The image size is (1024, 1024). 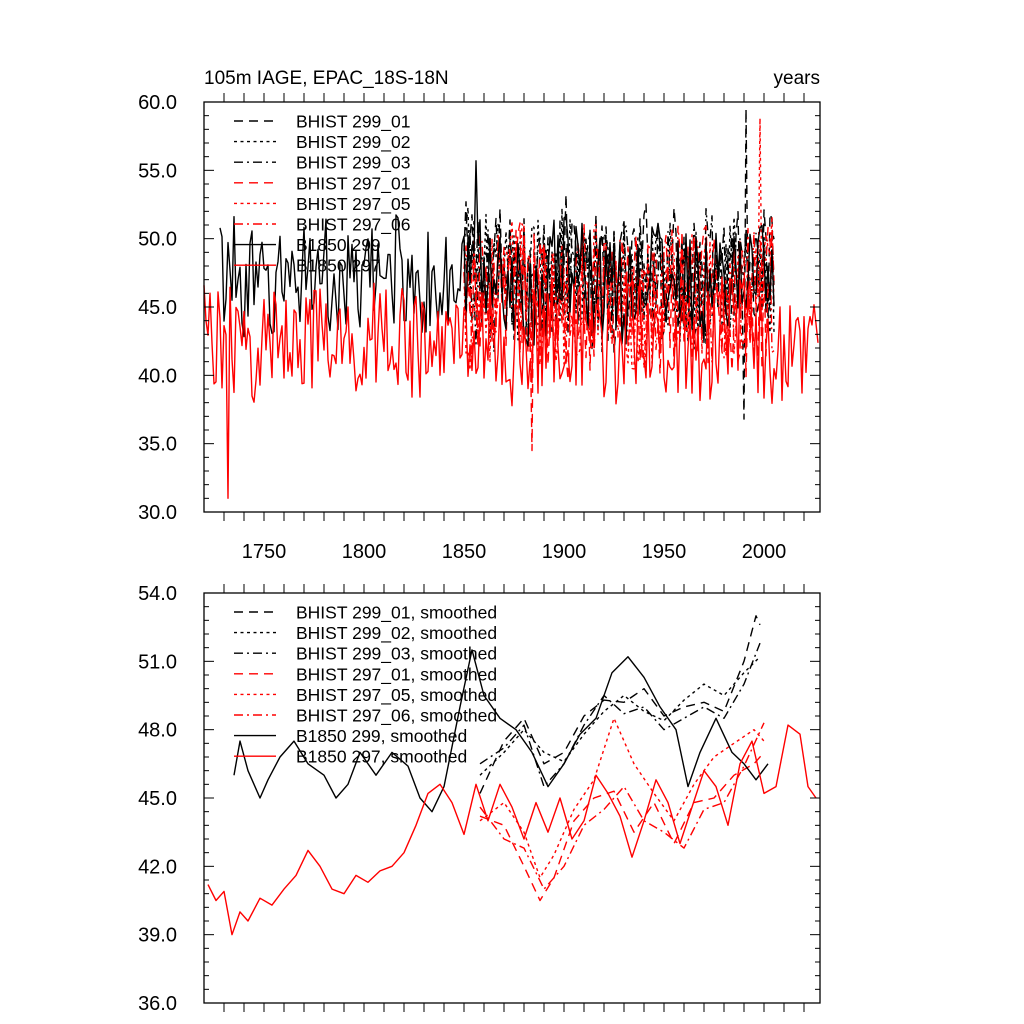 What do you see at coordinates (353, 122) in the screenshot?
I see `top-legend-label: BHIST 299_01` at bounding box center [353, 122].